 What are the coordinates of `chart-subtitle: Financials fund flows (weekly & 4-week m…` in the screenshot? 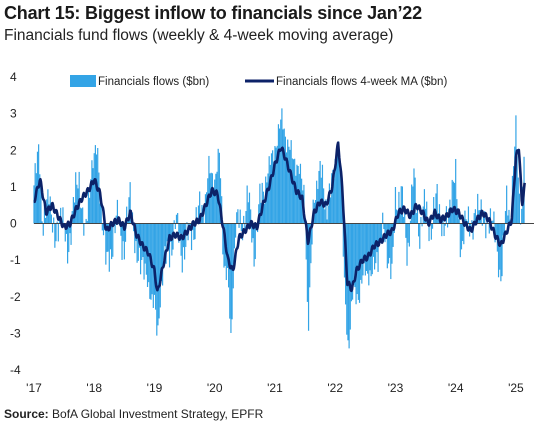 It's located at (199, 35).